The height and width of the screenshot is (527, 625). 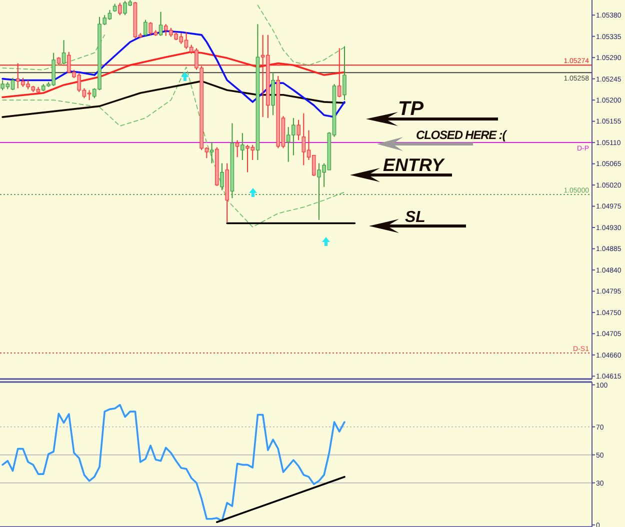 I want to click on annotation: SL, so click(x=415, y=217).